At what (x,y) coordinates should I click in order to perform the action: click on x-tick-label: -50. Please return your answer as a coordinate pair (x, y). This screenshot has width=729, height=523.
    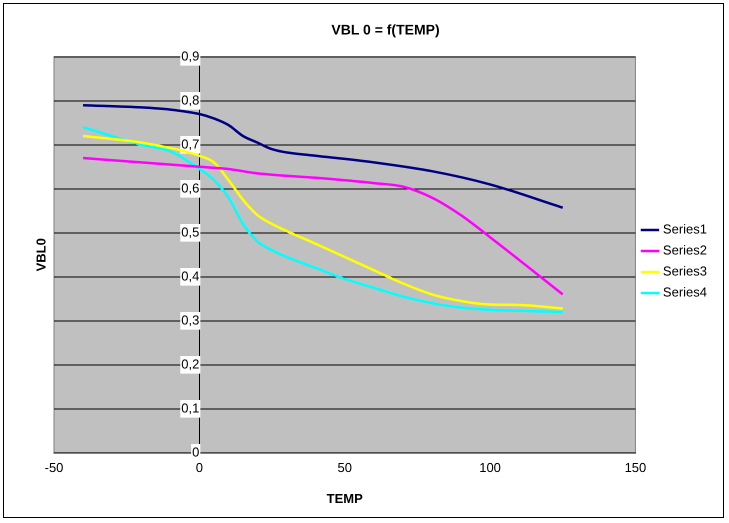
    Looking at the image, I should click on (54, 468).